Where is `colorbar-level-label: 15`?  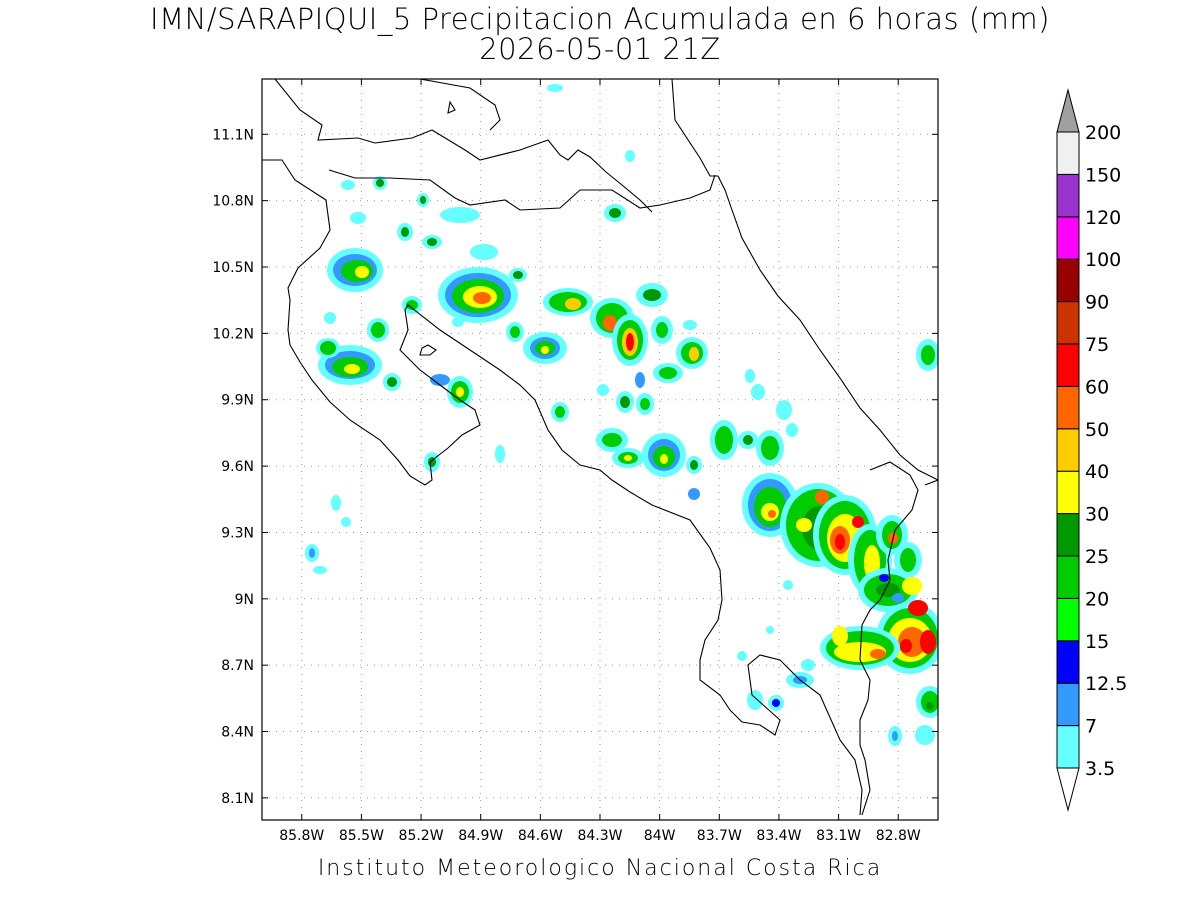
colorbar-level-label: 15 is located at coordinates (1097, 642).